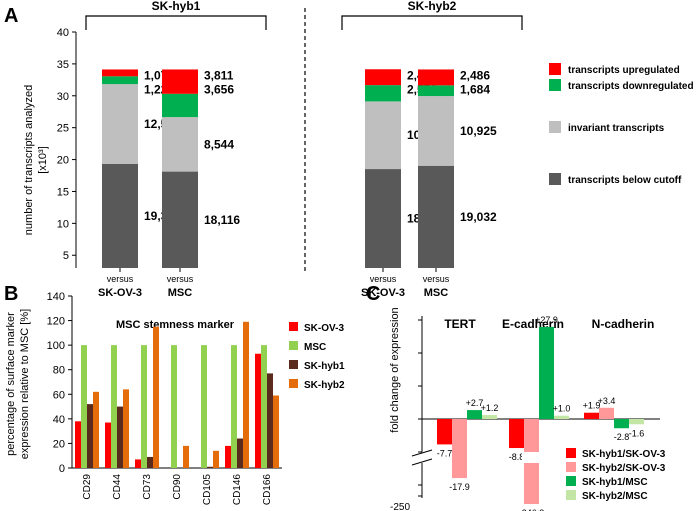  I want to click on c-value-label: +1.9, so click(592, 406).